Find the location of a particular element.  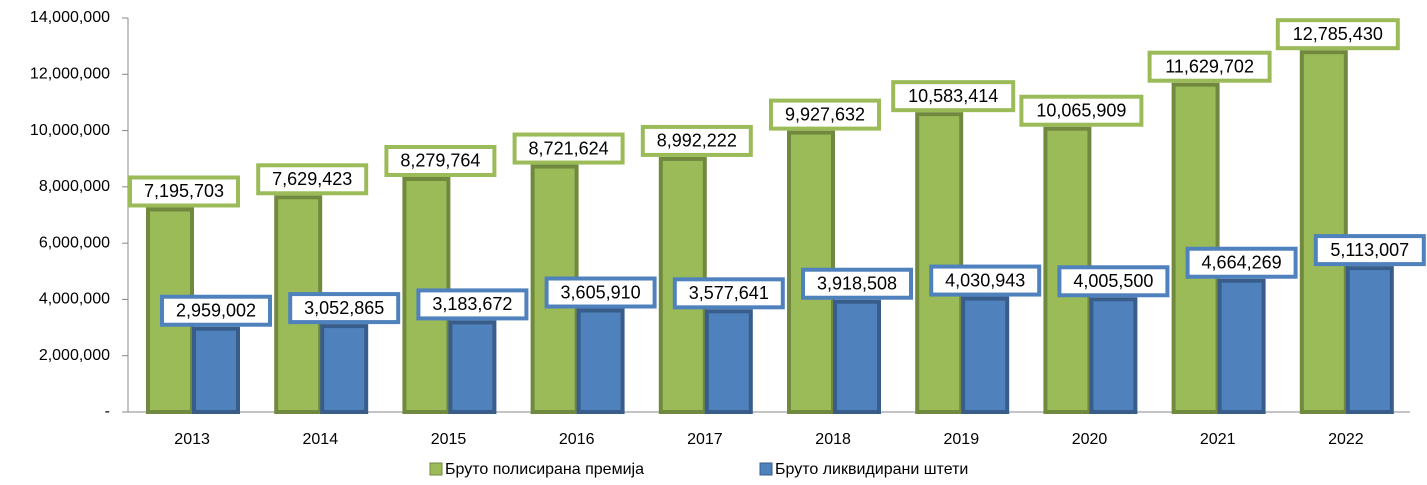

legend-label: Бруто ликвидирани штети is located at coordinates (871, 469).